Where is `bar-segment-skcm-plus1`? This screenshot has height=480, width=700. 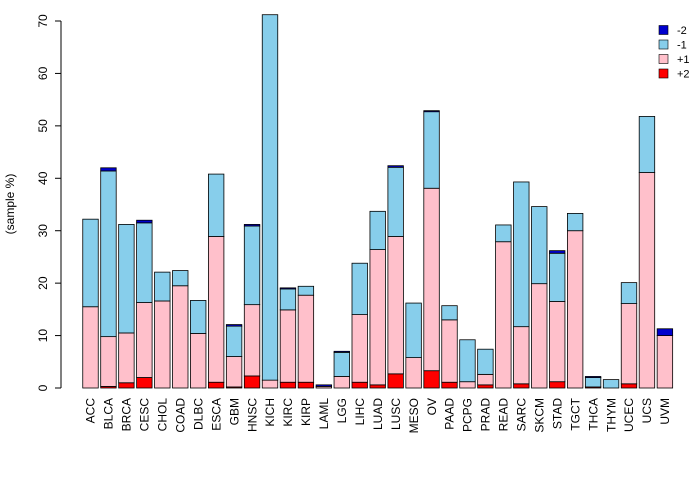 bar-segment-skcm-plus1 is located at coordinates (539, 336).